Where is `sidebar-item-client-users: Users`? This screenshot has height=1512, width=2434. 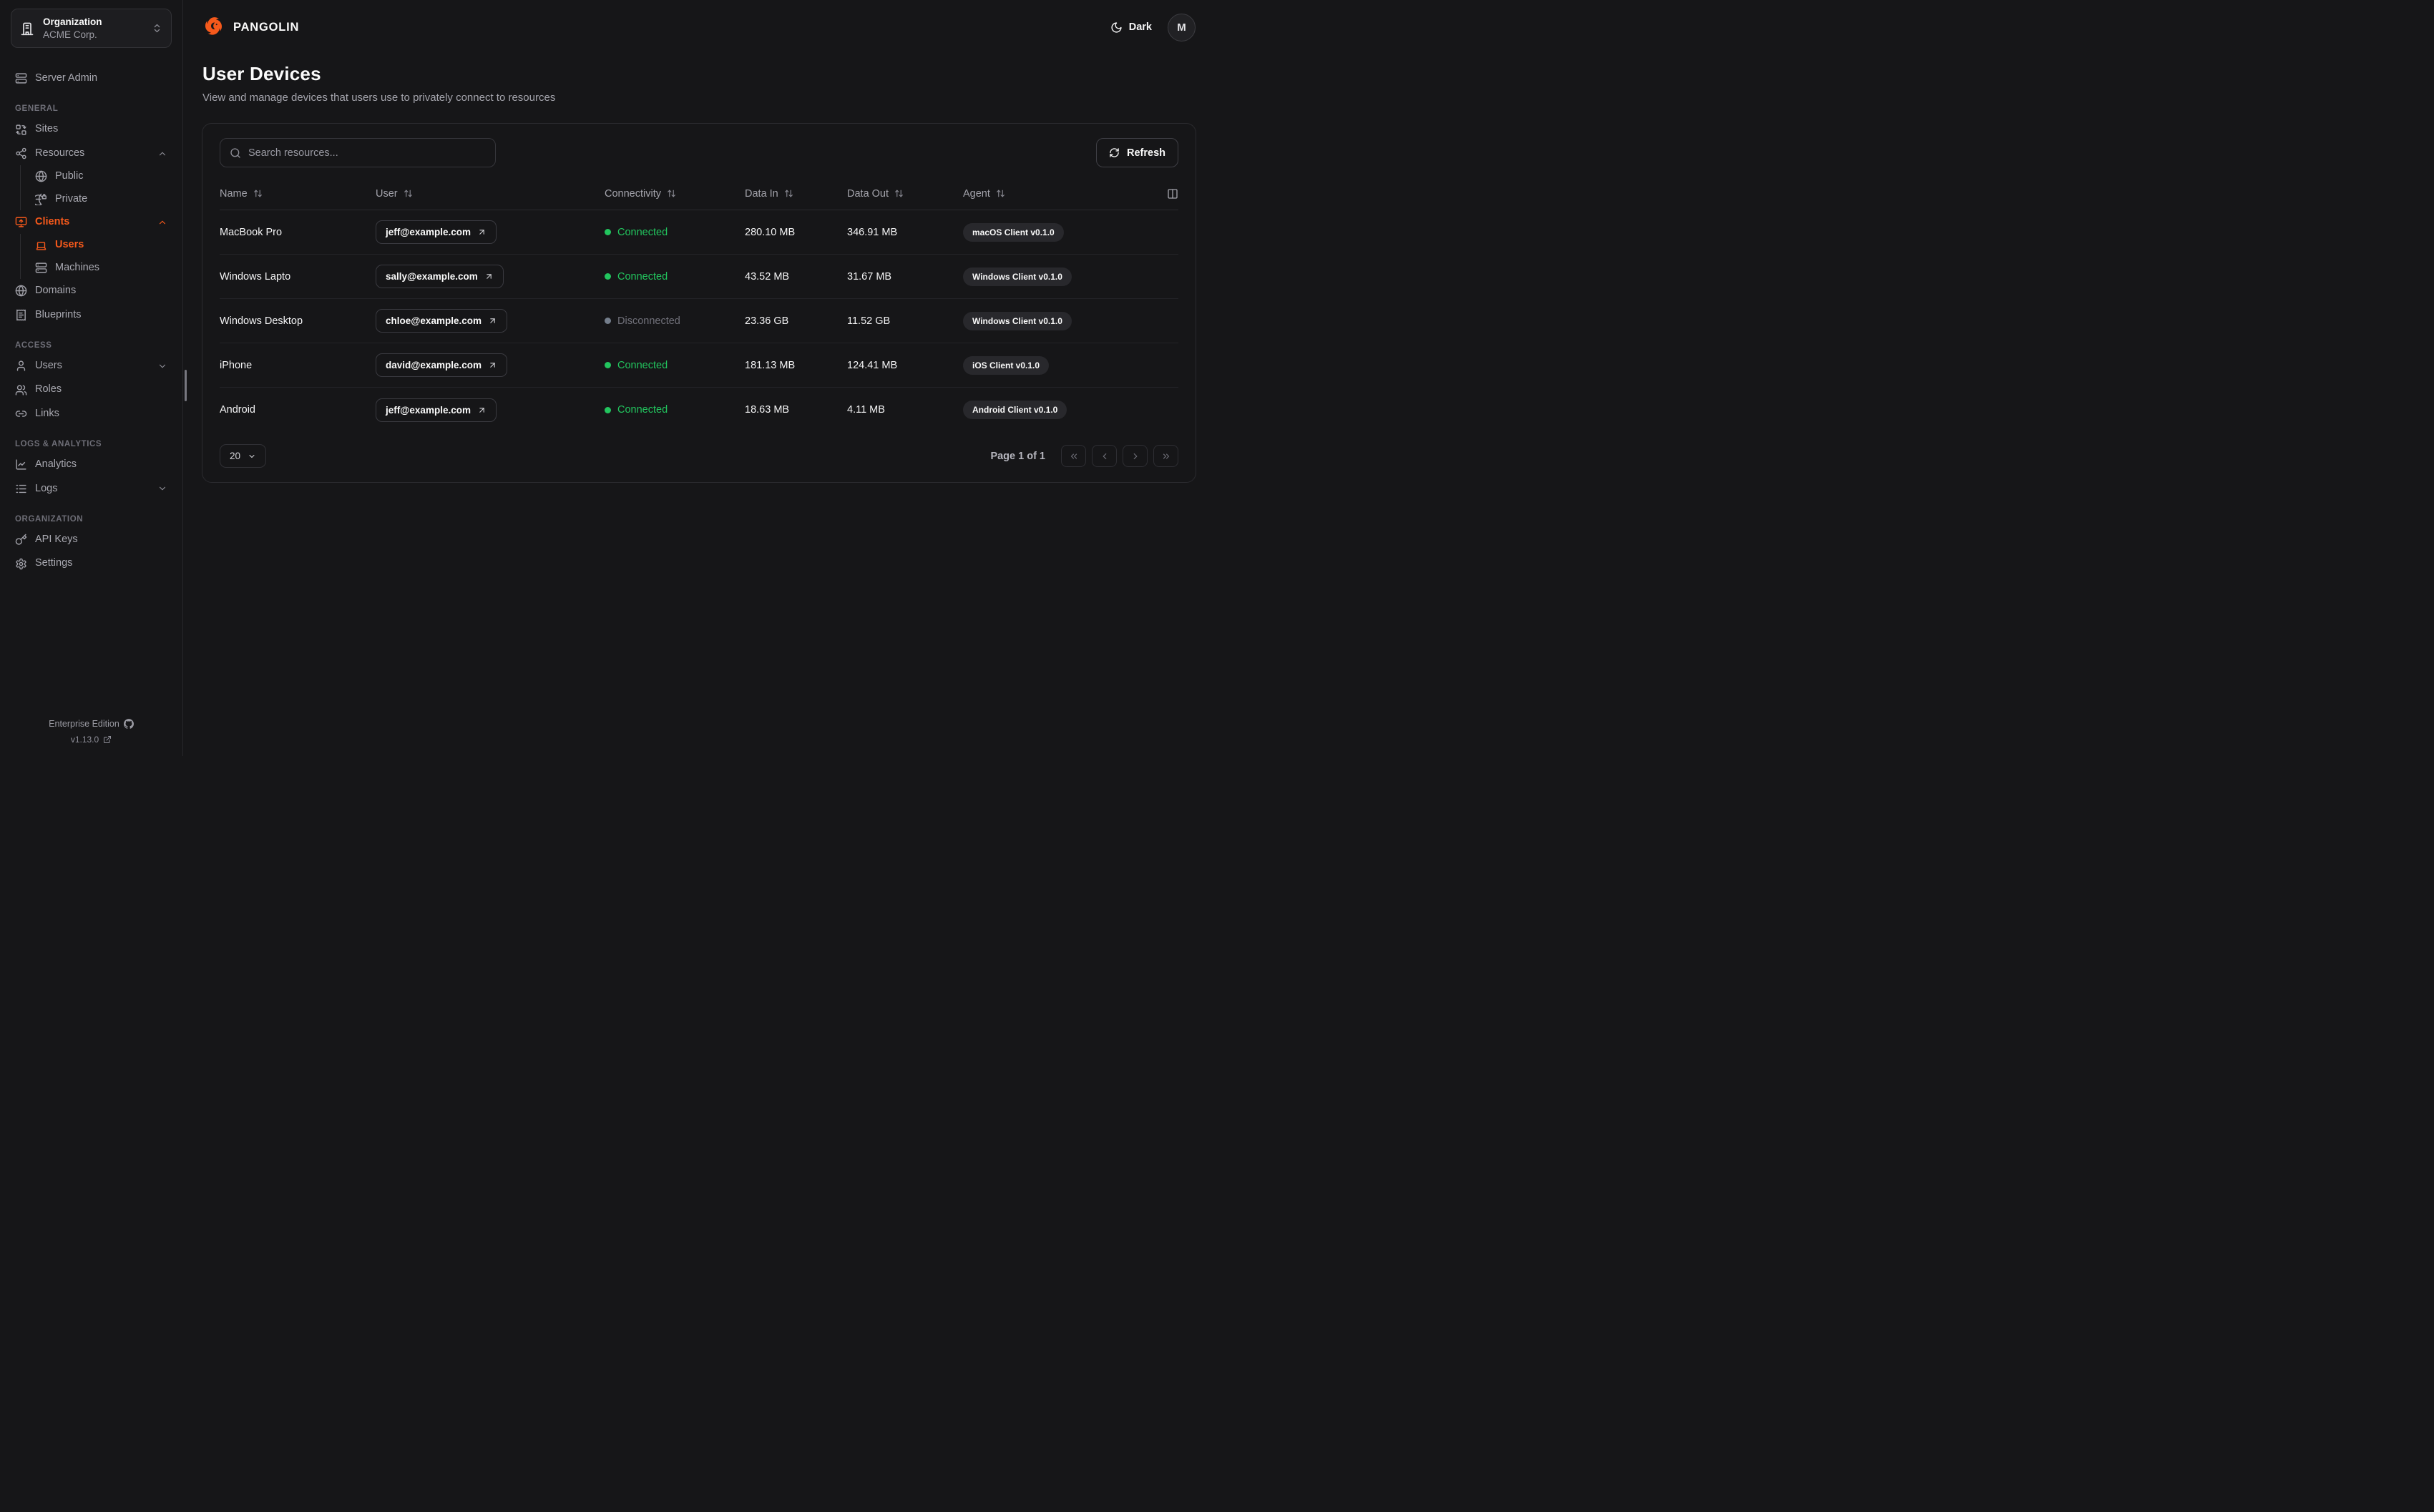
sidebar-item-client-users: Users is located at coordinates (101, 245).